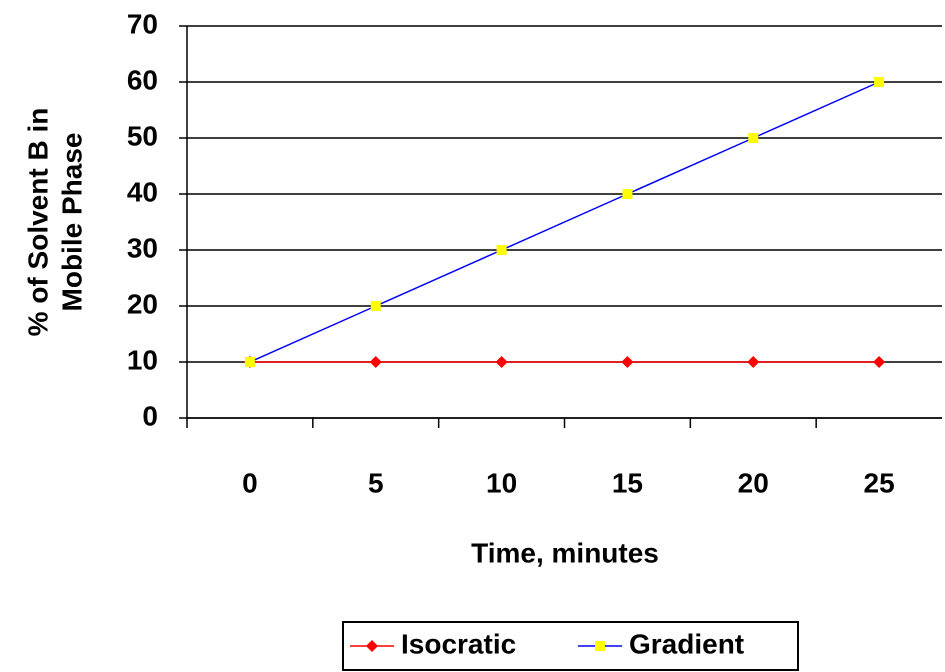 The width and height of the screenshot is (945, 672). Describe the element at coordinates (142, 303) in the screenshot. I see `y-tick-label: 20` at that location.